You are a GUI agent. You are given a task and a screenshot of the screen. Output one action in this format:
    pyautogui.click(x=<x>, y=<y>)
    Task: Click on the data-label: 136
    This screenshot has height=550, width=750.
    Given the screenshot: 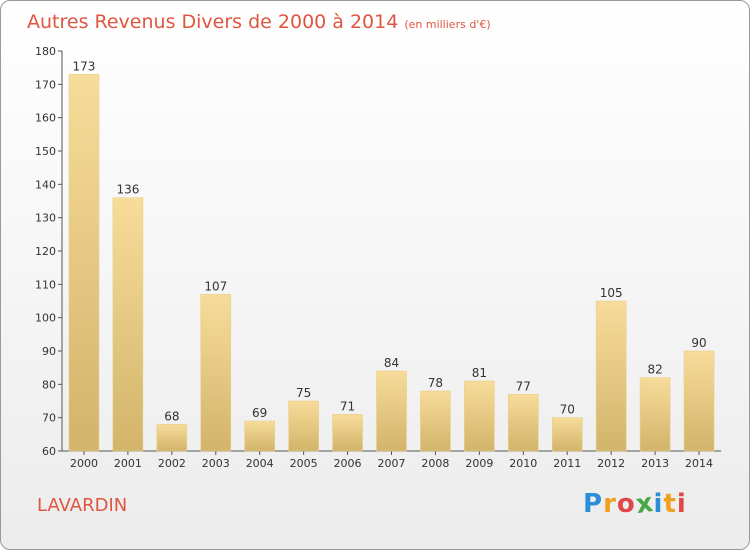 What is the action you would take?
    pyautogui.click(x=127, y=190)
    